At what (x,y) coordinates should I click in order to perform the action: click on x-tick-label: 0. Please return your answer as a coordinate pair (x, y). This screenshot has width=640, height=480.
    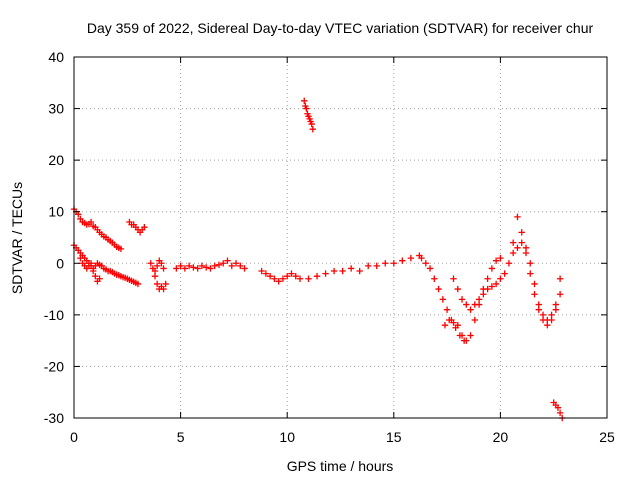
    Looking at the image, I should click on (74, 437).